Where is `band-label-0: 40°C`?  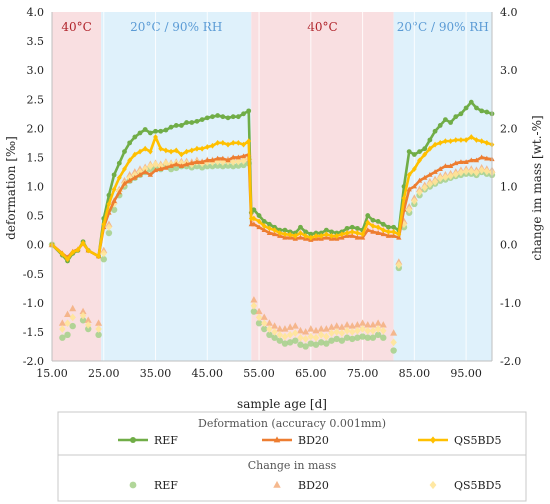
band-label-0: 40°C is located at coordinates (76, 27).